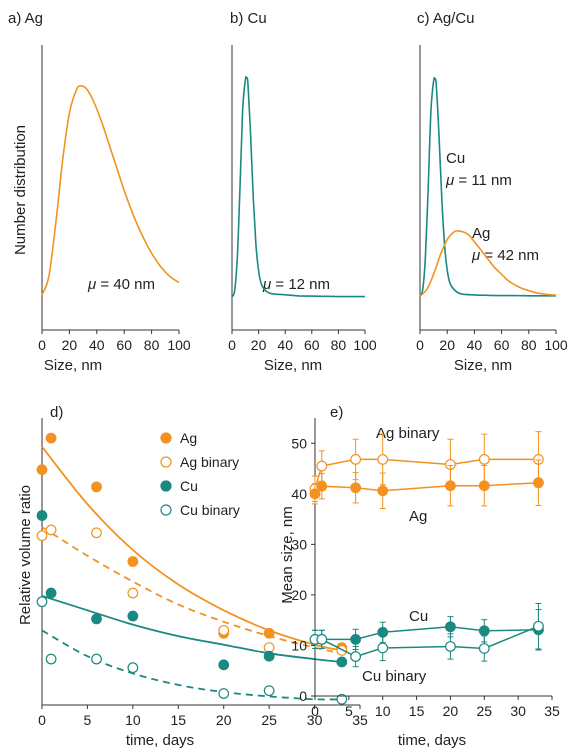 This screenshot has height=749, width=569. Describe the element at coordinates (73, 365) in the screenshot. I see `panel-a-xlabel: Size, nm` at that location.